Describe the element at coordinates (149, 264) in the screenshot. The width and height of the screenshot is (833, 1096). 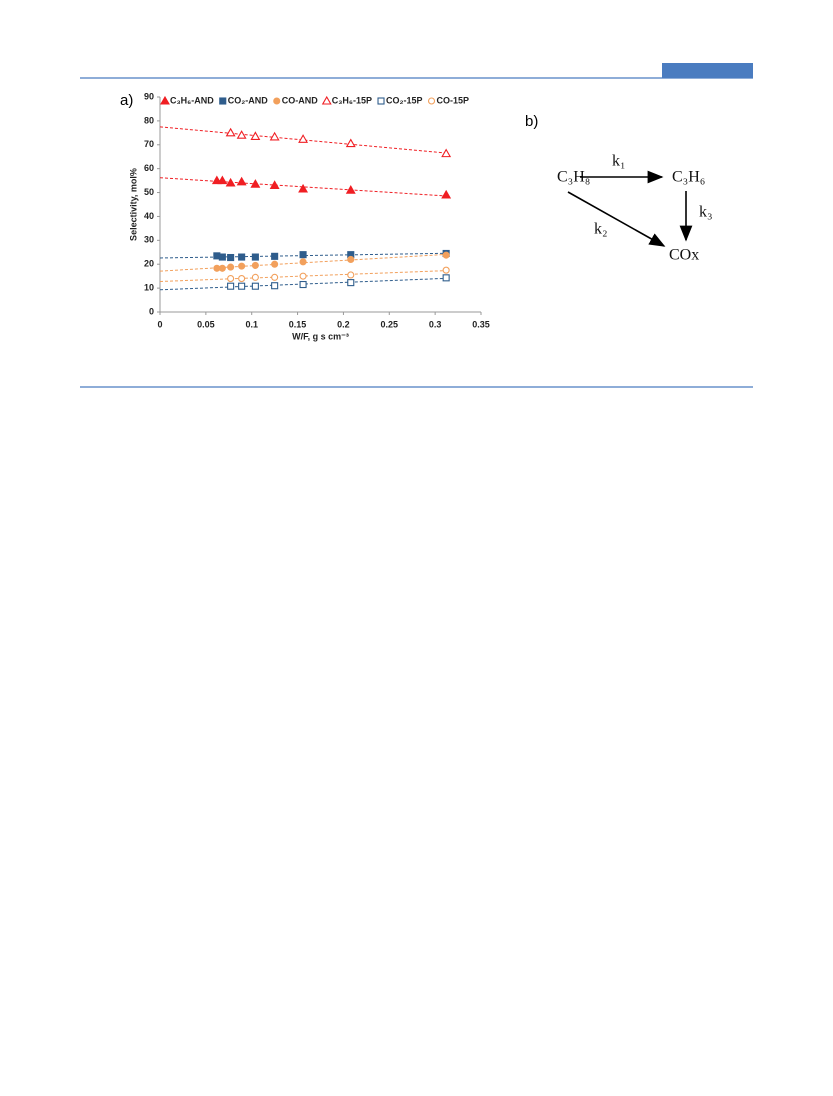
I see `y-tick-label: 20` at that location.